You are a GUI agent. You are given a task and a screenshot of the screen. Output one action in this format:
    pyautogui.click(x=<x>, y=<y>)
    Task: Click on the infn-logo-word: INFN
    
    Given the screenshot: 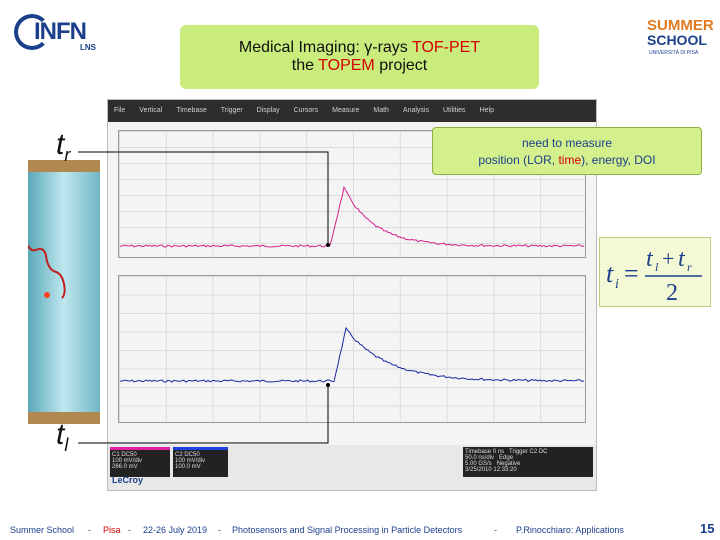 What is the action you would take?
    pyautogui.click(x=60, y=31)
    